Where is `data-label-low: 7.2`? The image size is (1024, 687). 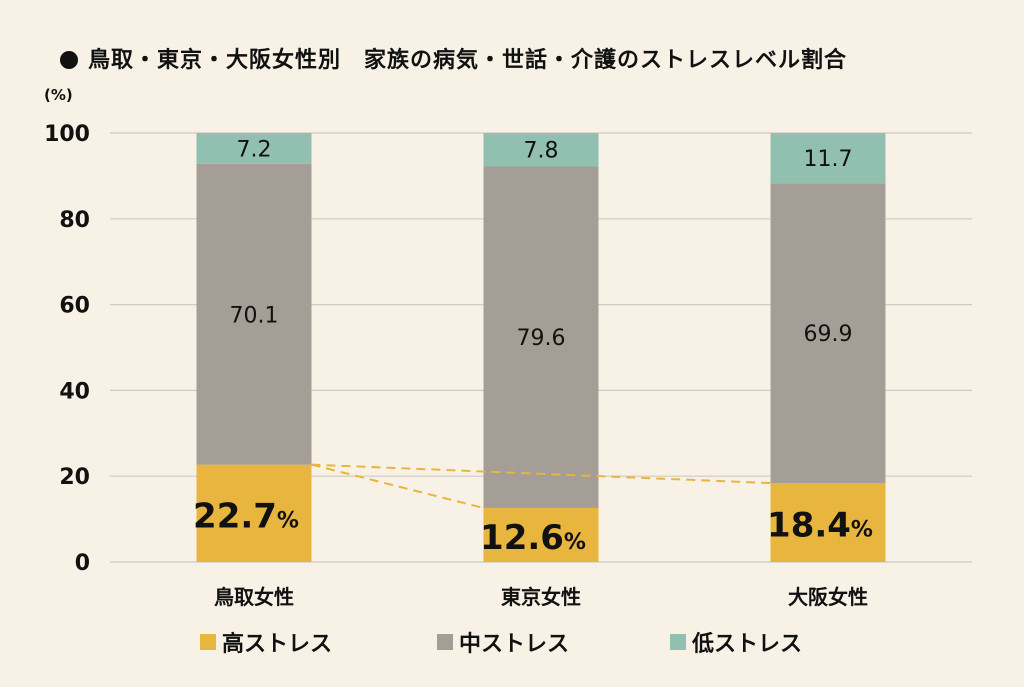 data-label-low: 7.2 is located at coordinates (254, 149).